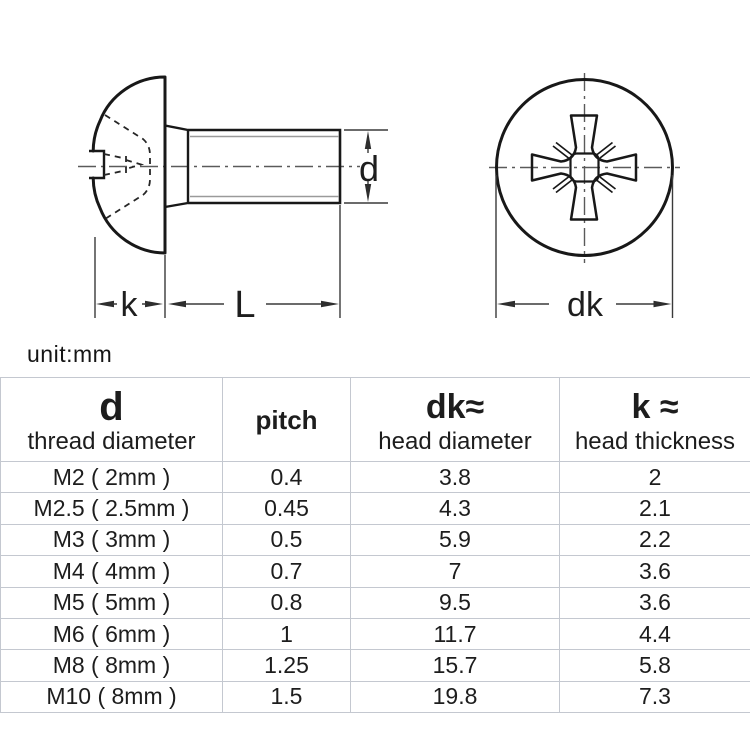  Describe the element at coordinates (455, 571) in the screenshot. I see `table-cell: 7` at that location.